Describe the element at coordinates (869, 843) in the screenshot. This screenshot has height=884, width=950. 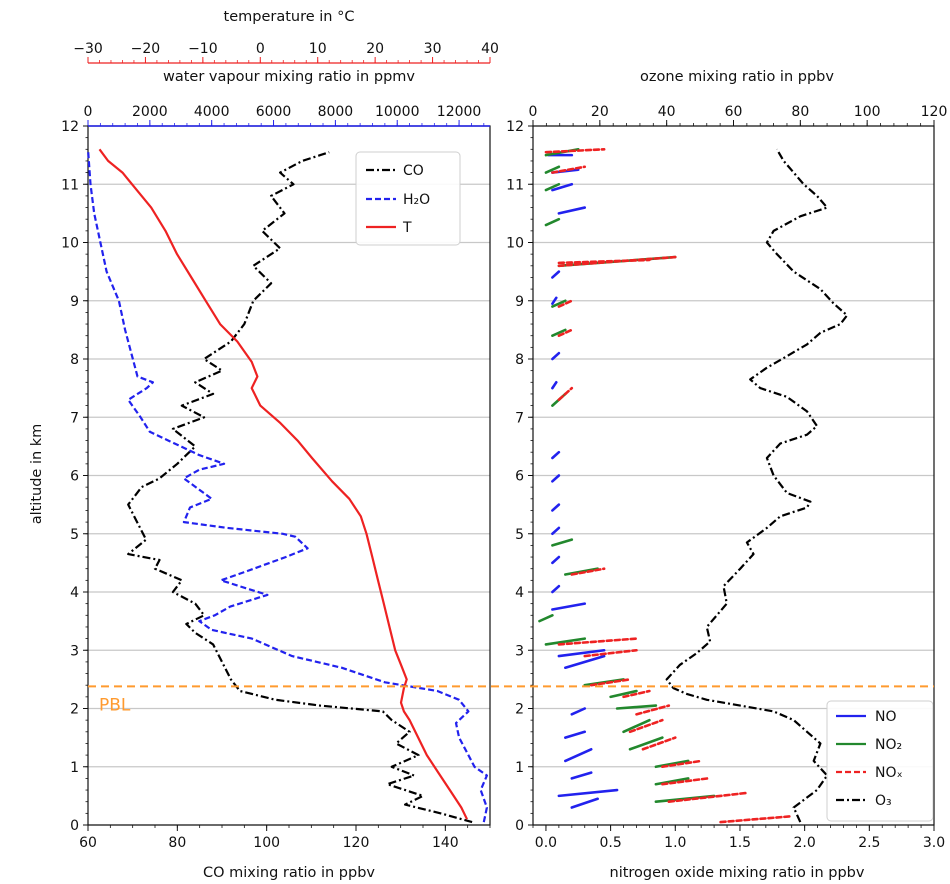
I see `right-bottom-tick-label: 2.5` at that location.